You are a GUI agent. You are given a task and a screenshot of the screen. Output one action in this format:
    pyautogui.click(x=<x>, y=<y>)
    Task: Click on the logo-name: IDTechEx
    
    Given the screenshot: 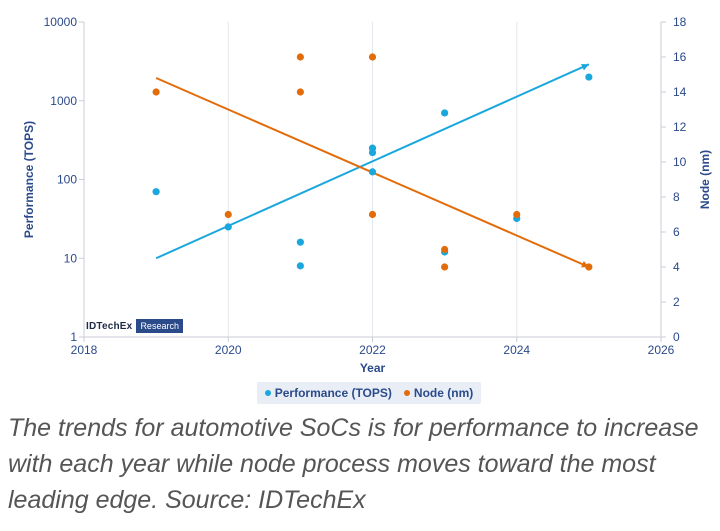 What is the action you would take?
    pyautogui.click(x=109, y=326)
    